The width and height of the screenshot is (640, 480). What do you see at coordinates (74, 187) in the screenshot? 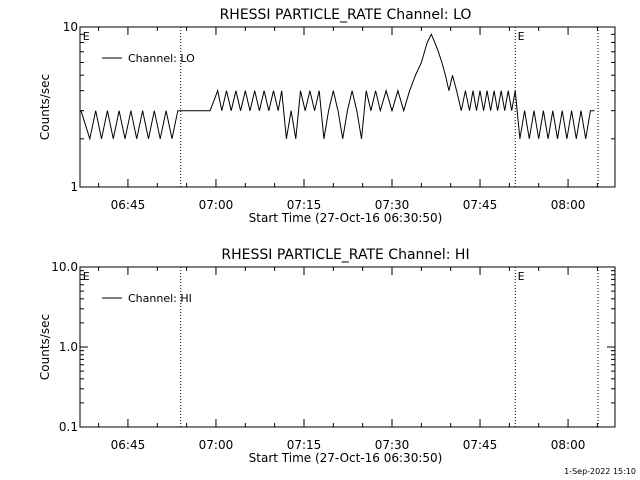
I see `y-tick-label: 1` at bounding box center [74, 187].